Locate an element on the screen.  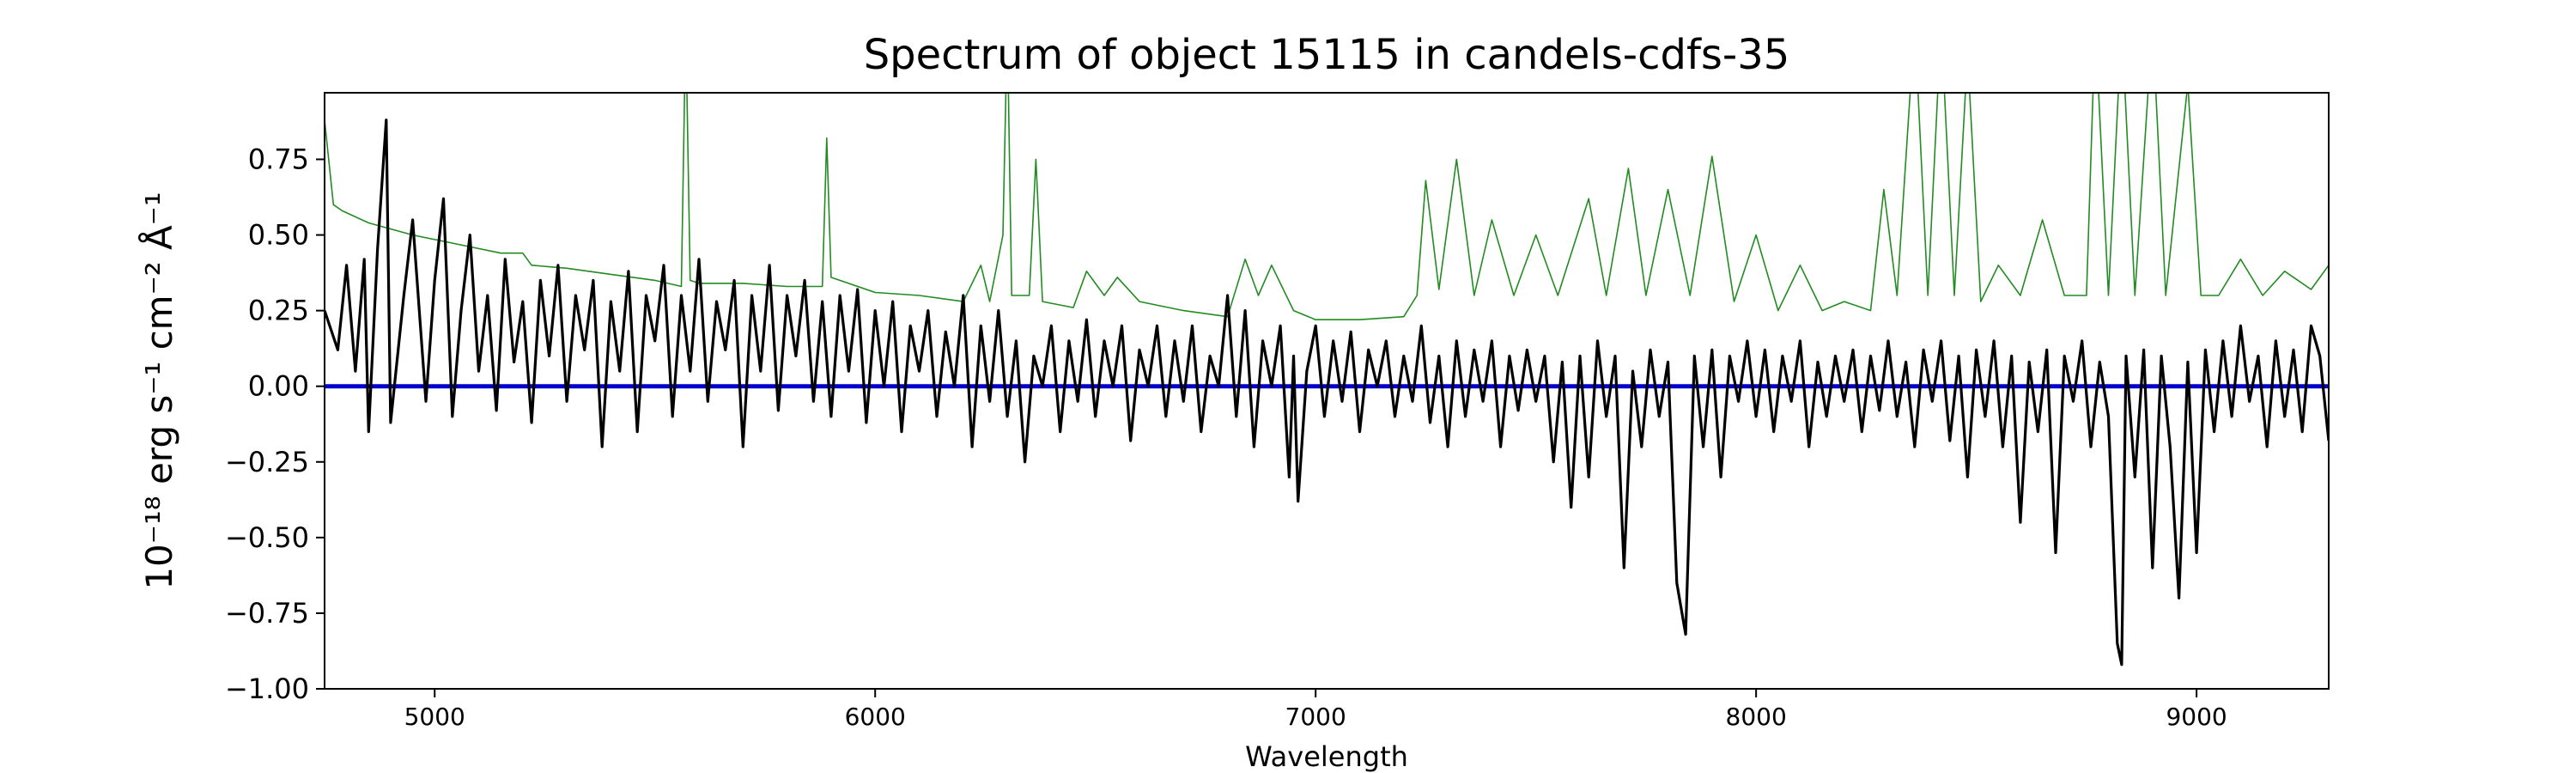
y-tick-label: 0.00 is located at coordinates (279, 386).